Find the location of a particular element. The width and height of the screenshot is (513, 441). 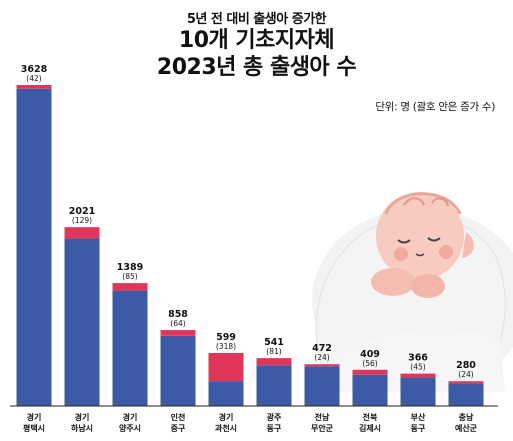

category-label-city: 하남시 is located at coordinates (82, 428).